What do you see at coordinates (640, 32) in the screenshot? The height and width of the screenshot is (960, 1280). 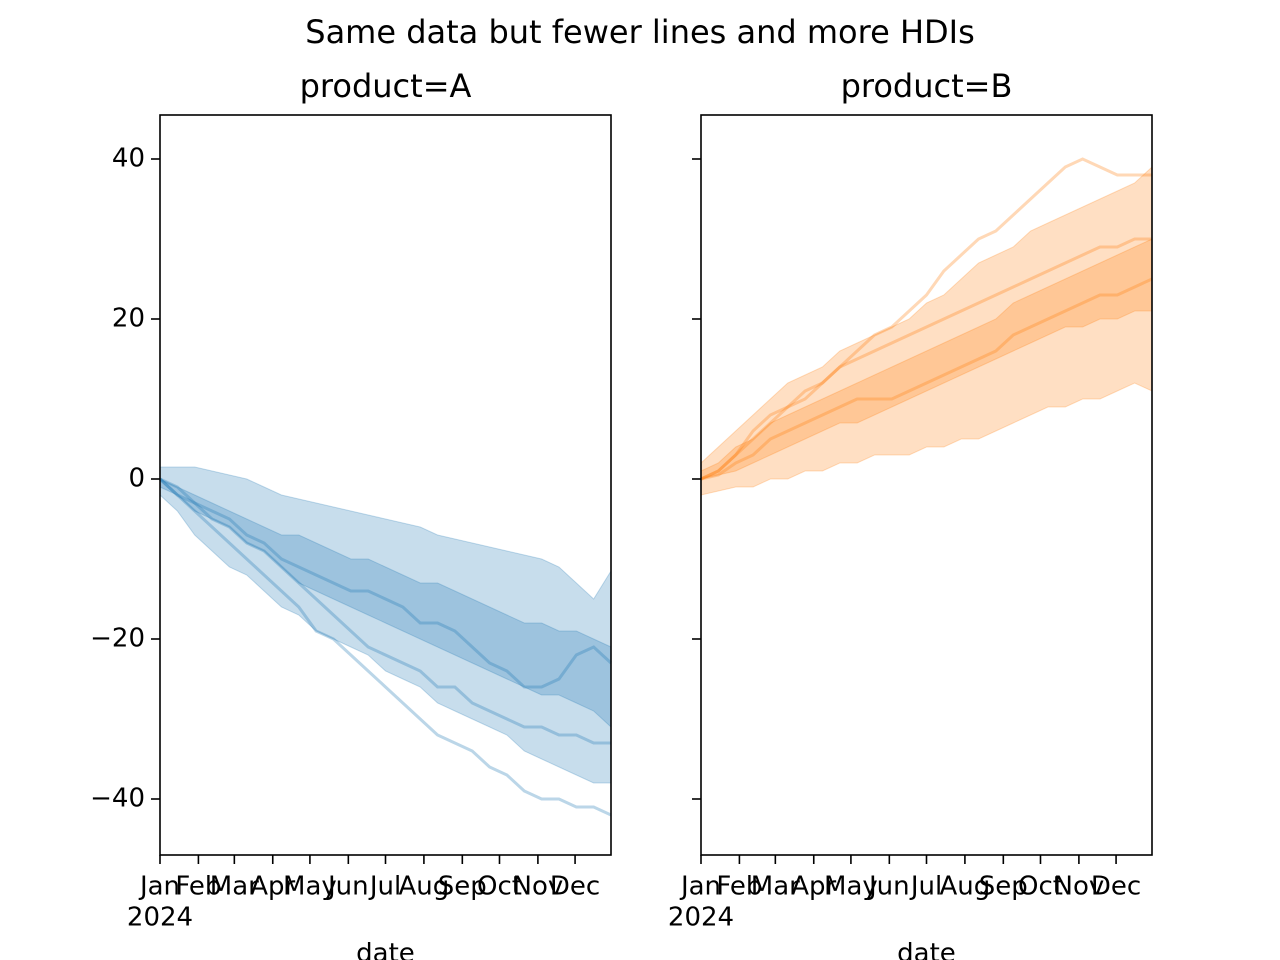 I see `figure-title: Same data but fewer lines and more HDIs` at bounding box center [640, 32].